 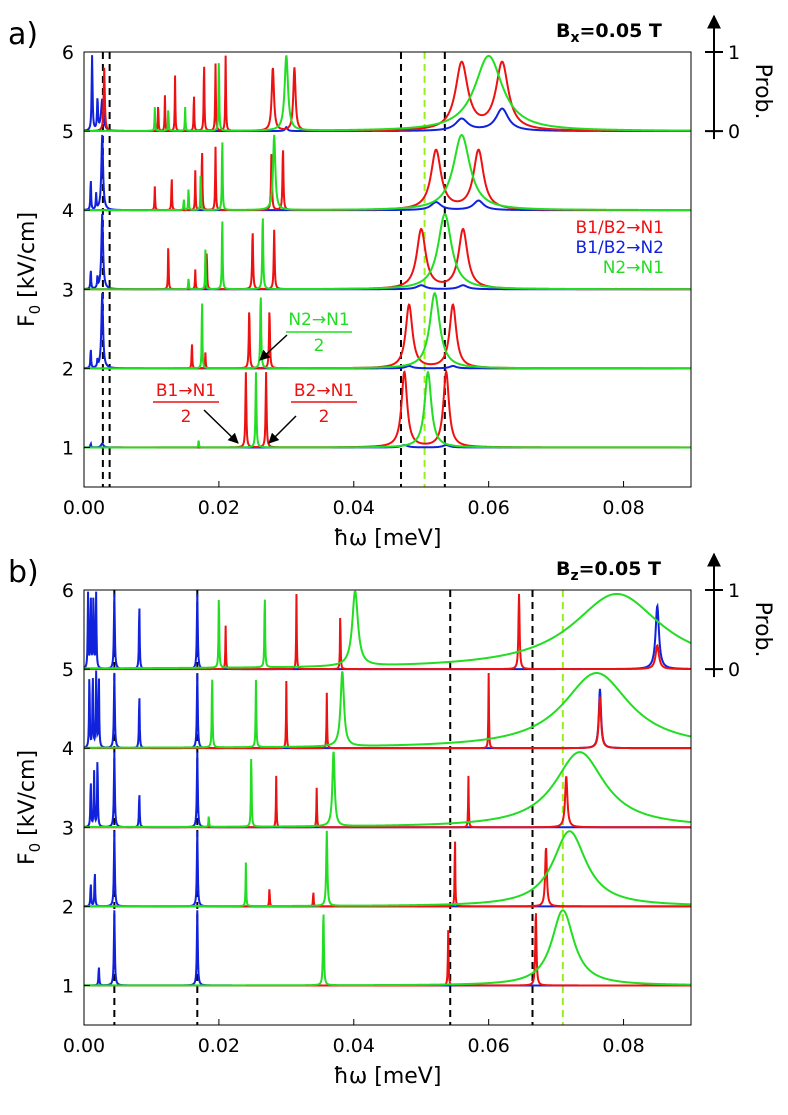 What do you see at coordinates (623, 508) in the screenshot?
I see `xtick-label-a-4: 0.08` at bounding box center [623, 508].